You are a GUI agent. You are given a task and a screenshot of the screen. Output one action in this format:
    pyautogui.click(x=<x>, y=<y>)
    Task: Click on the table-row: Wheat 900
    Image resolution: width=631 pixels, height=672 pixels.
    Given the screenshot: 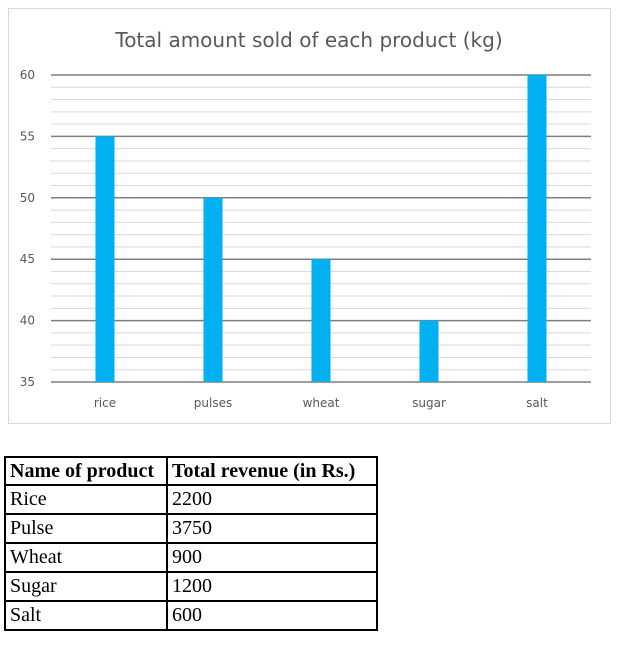 What is the action you would take?
    pyautogui.click(x=191, y=557)
    